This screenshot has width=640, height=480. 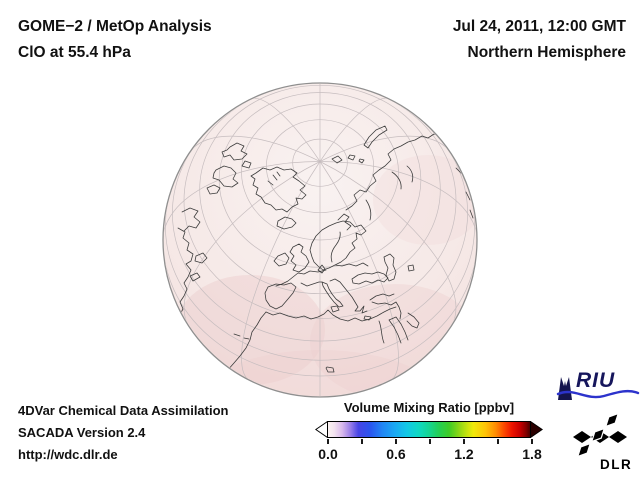 What do you see at coordinates (328, 454) in the screenshot?
I see `colorbar-tick-label: 0.0` at bounding box center [328, 454].